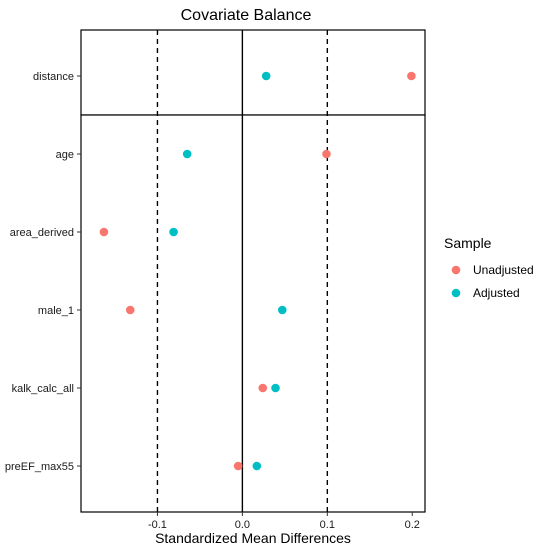 The width and height of the screenshot is (537, 550). I want to click on x-tick-label-0-2: 0.2, so click(412, 525).